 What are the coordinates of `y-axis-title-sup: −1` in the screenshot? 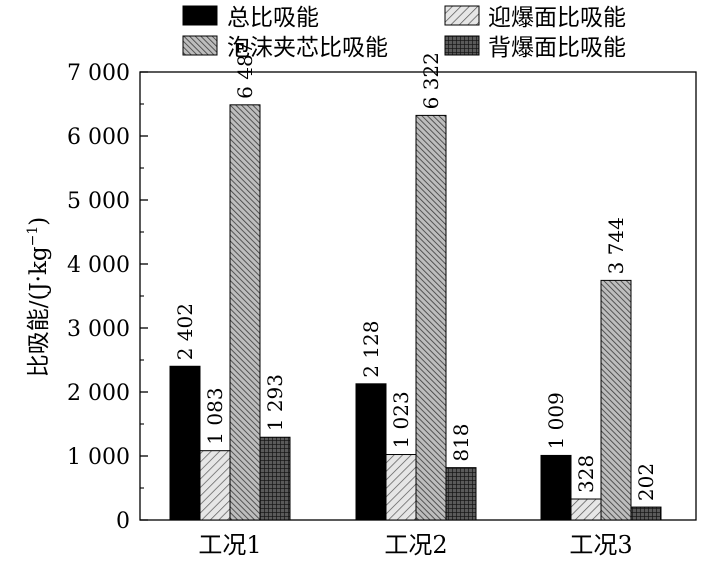 It's located at (33, 236).